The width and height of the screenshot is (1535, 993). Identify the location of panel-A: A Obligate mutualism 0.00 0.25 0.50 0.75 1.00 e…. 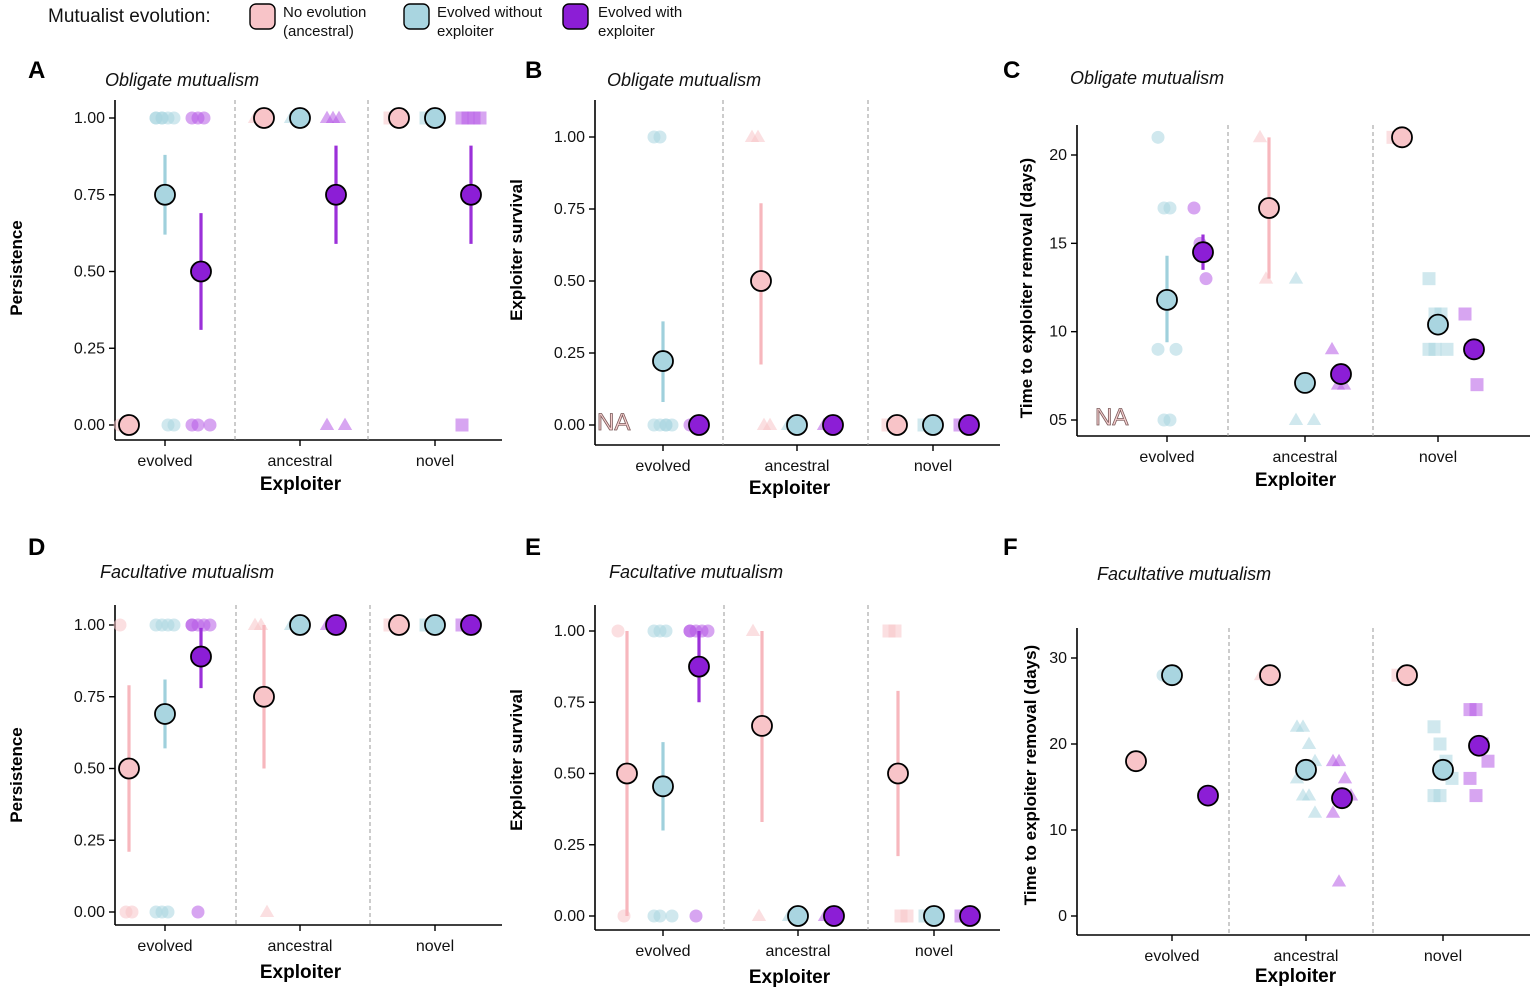
(254, 276).